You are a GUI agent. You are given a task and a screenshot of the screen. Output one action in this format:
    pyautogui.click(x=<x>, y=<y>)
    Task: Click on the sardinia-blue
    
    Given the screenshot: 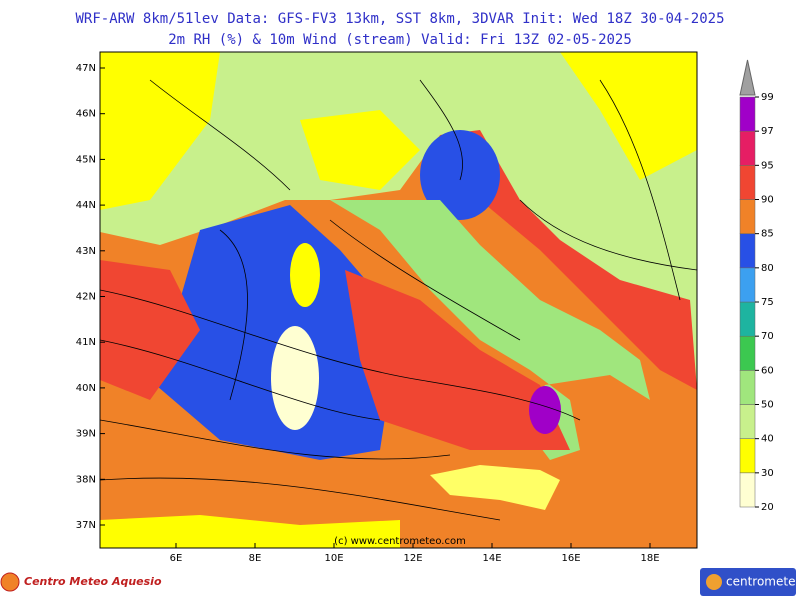 What is the action you would take?
    pyautogui.click(x=275, y=332)
    